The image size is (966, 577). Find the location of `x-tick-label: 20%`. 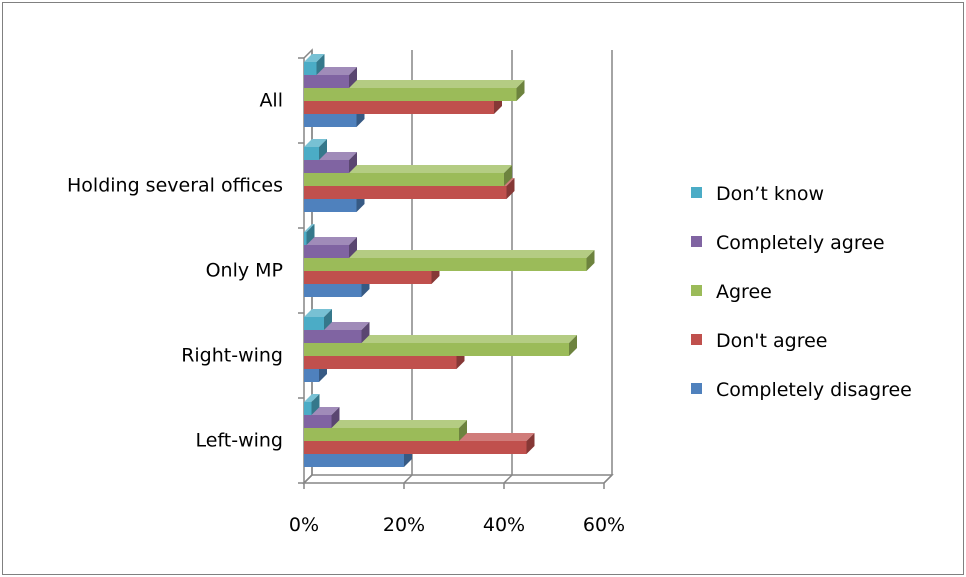

x-tick-label: 20% is located at coordinates (404, 525).